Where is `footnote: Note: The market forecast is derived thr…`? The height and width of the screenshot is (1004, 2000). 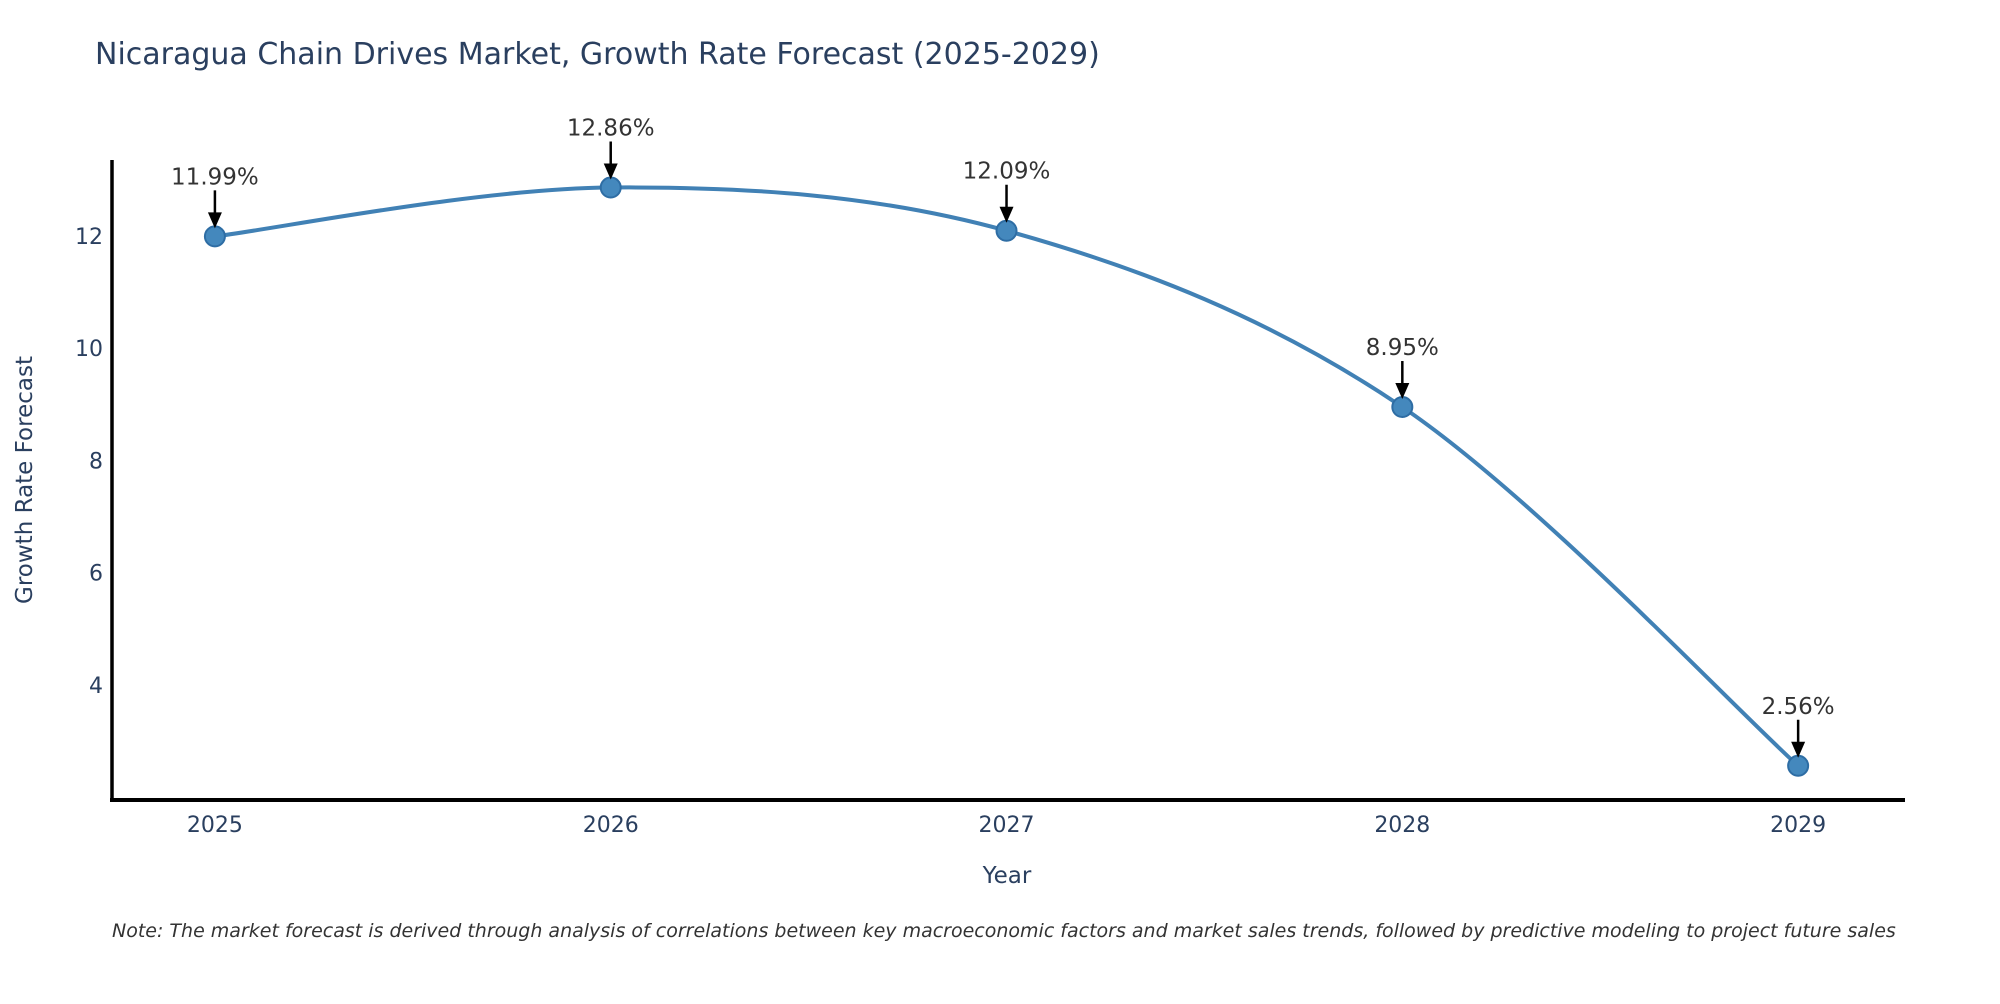
footnote: Note: The market forecast is derived thr… is located at coordinates (1004, 931).